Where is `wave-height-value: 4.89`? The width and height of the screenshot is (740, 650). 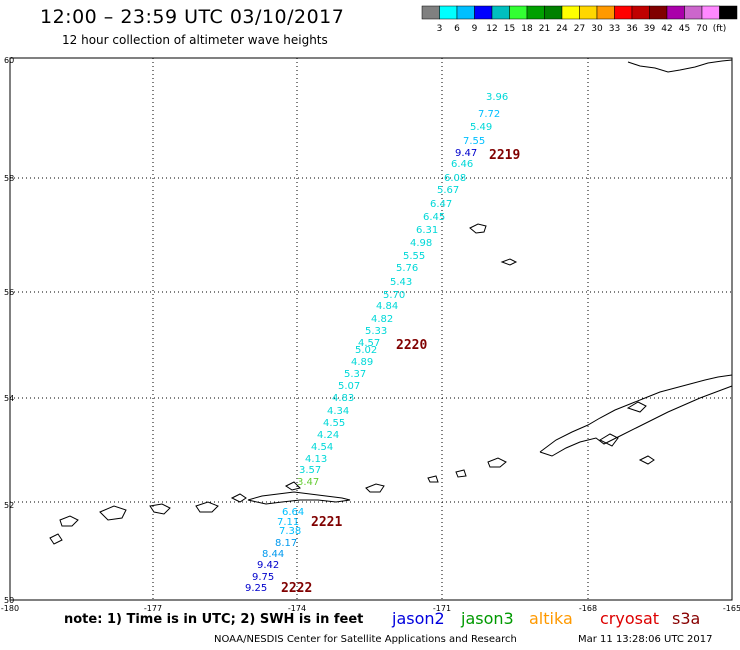 wave-height-value: 4.89 is located at coordinates (362, 362).